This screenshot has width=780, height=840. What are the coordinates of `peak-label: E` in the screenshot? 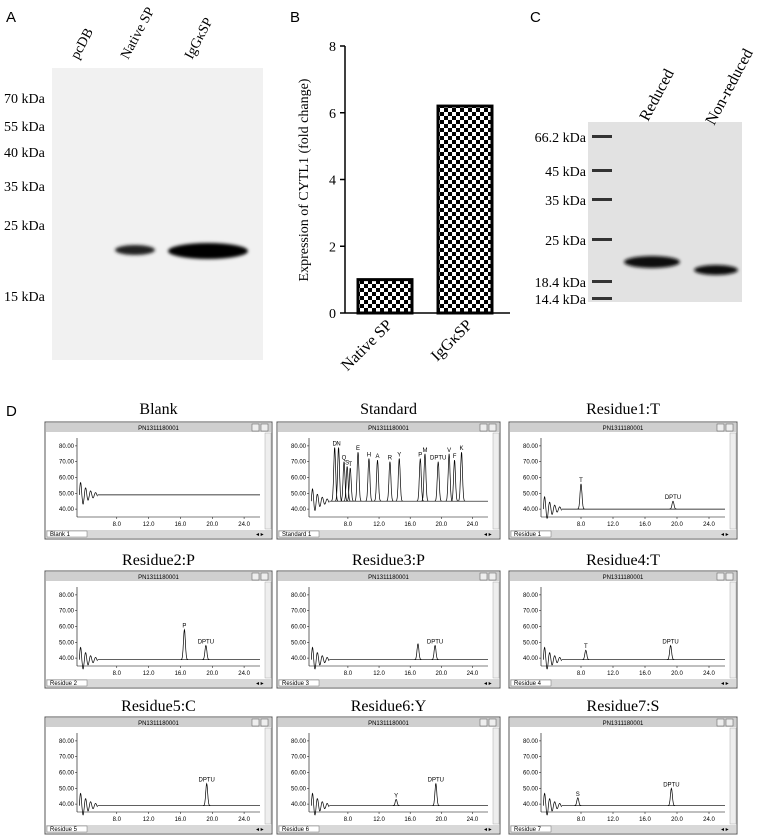 It's located at (358, 449).